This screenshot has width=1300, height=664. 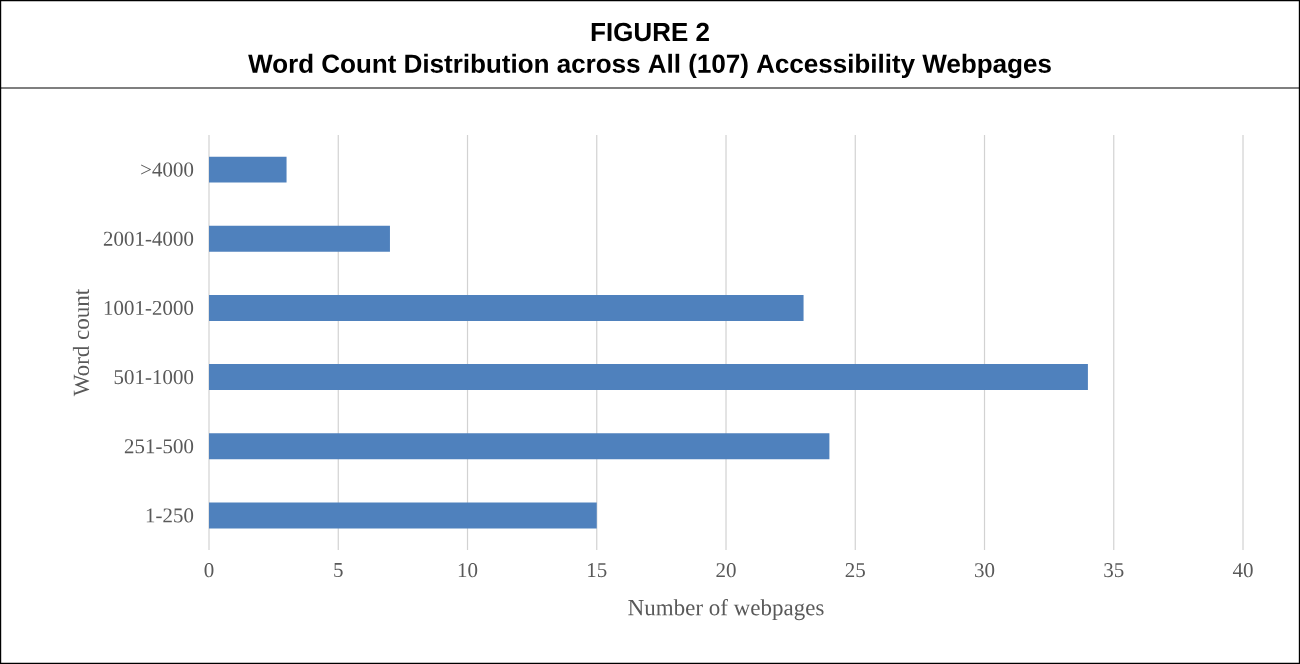 What do you see at coordinates (159, 446) in the screenshot?
I see `y-tick-label: 251-500` at bounding box center [159, 446].